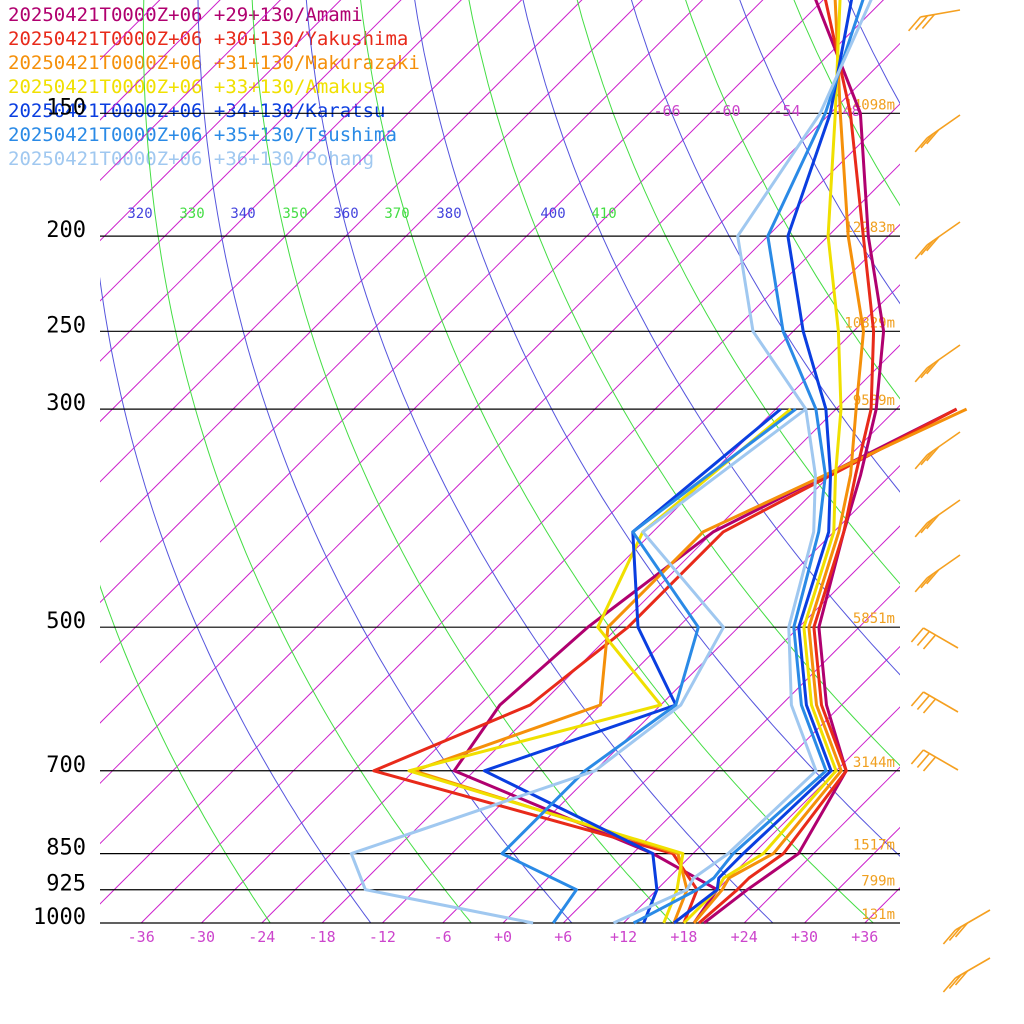 This screenshot has height=1024, width=1024. I want to click on temperature-tick-label: -24, so click(261, 937).